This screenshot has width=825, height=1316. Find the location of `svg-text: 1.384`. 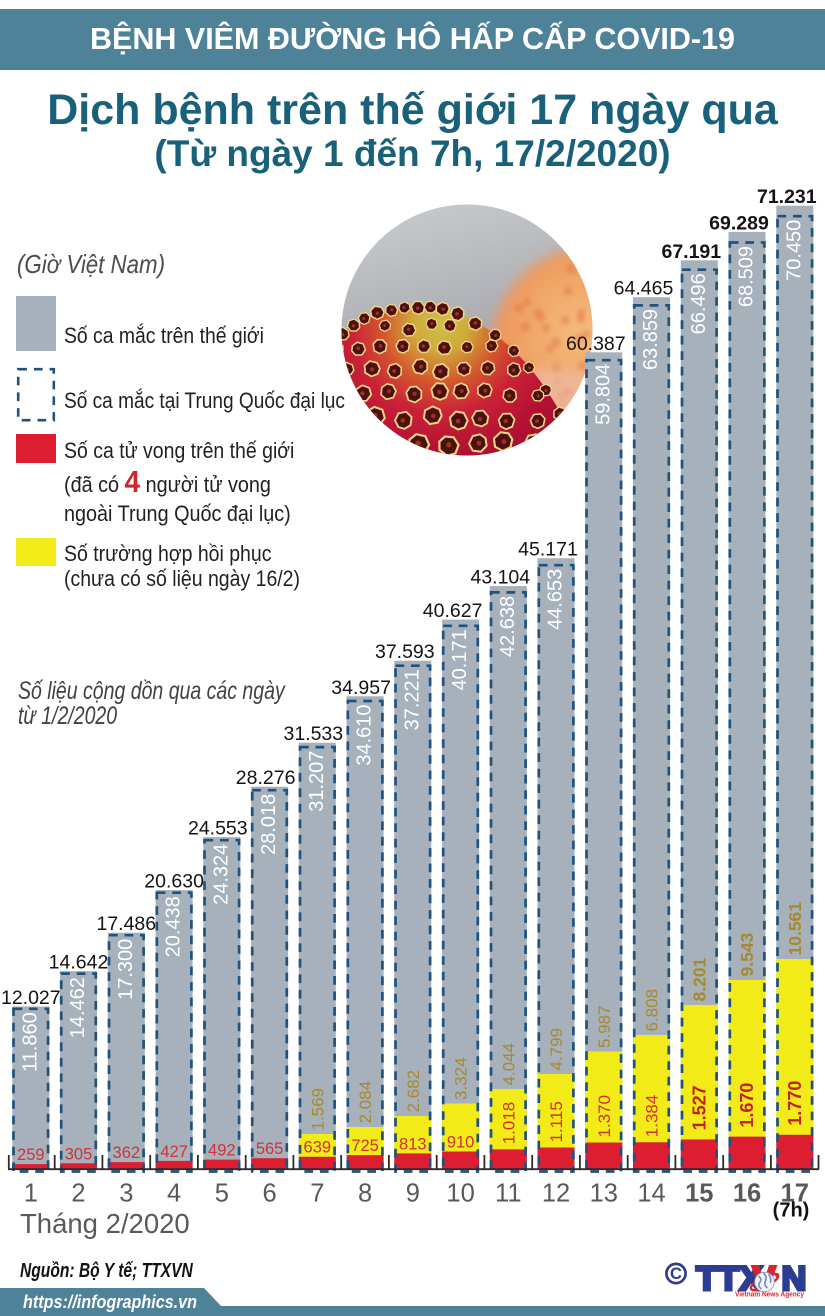

svg-text: 1.384 is located at coordinates (652, 1116).